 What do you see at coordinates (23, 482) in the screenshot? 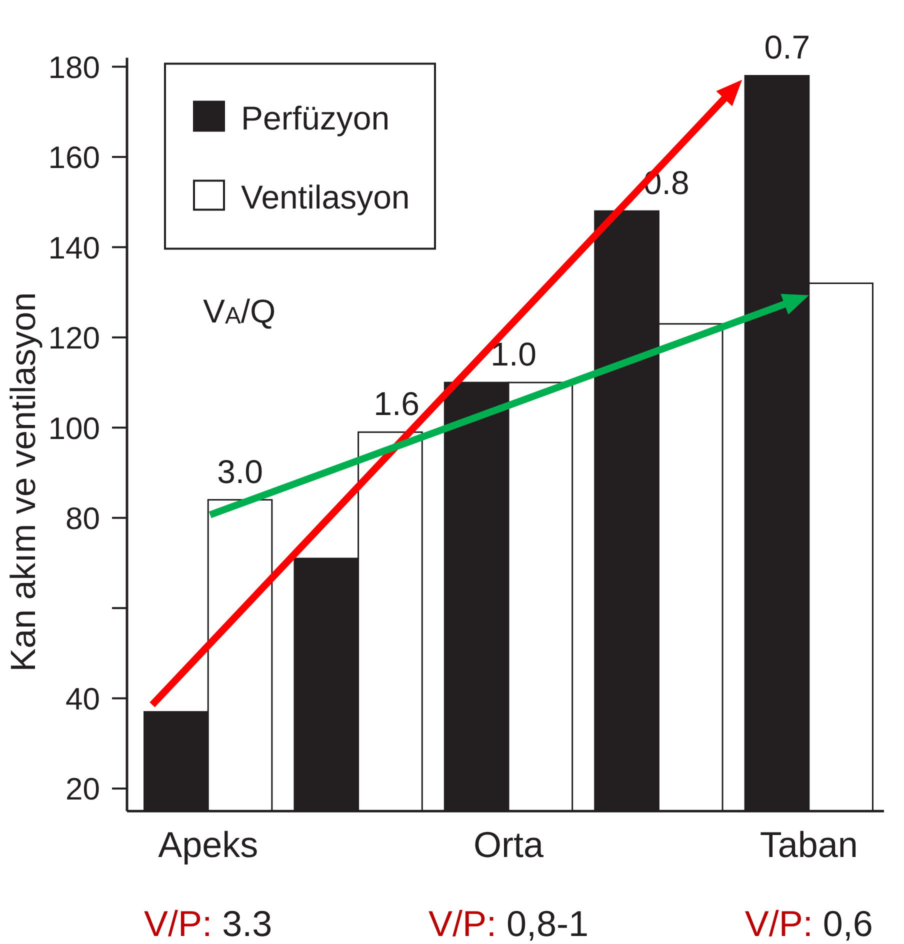
I see `y-axis-title: Kan akım ve ventilasyon` at bounding box center [23, 482].